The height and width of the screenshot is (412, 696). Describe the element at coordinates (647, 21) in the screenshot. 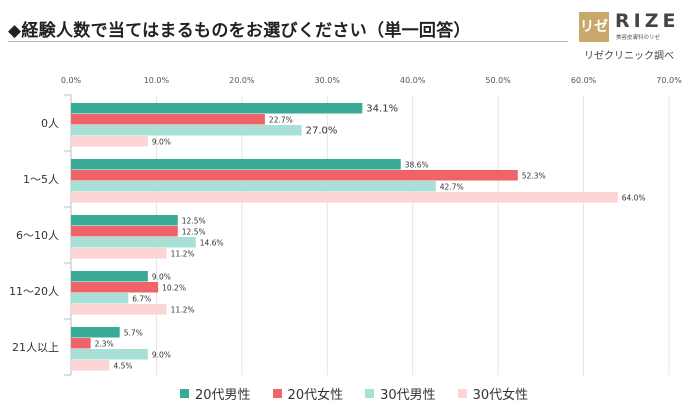

I see `rize-logo-word: RIZE` at that location.